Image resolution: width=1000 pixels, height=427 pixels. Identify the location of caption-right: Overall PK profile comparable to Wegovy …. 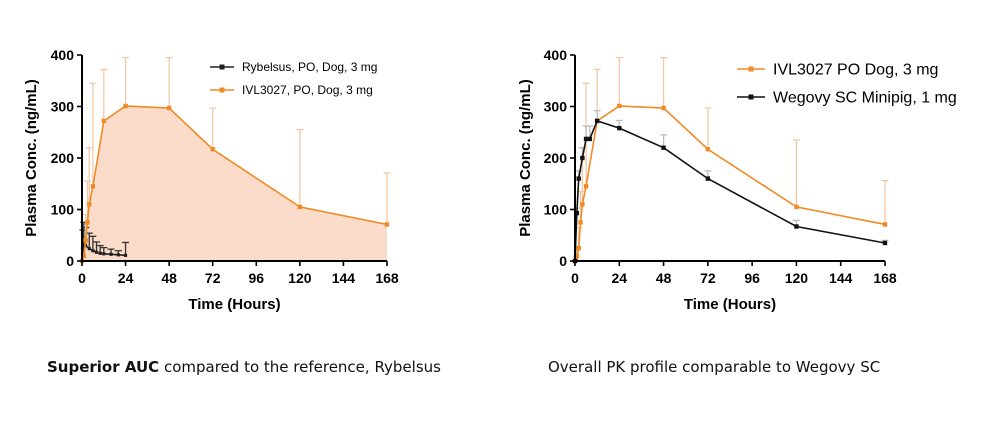
(714, 367).